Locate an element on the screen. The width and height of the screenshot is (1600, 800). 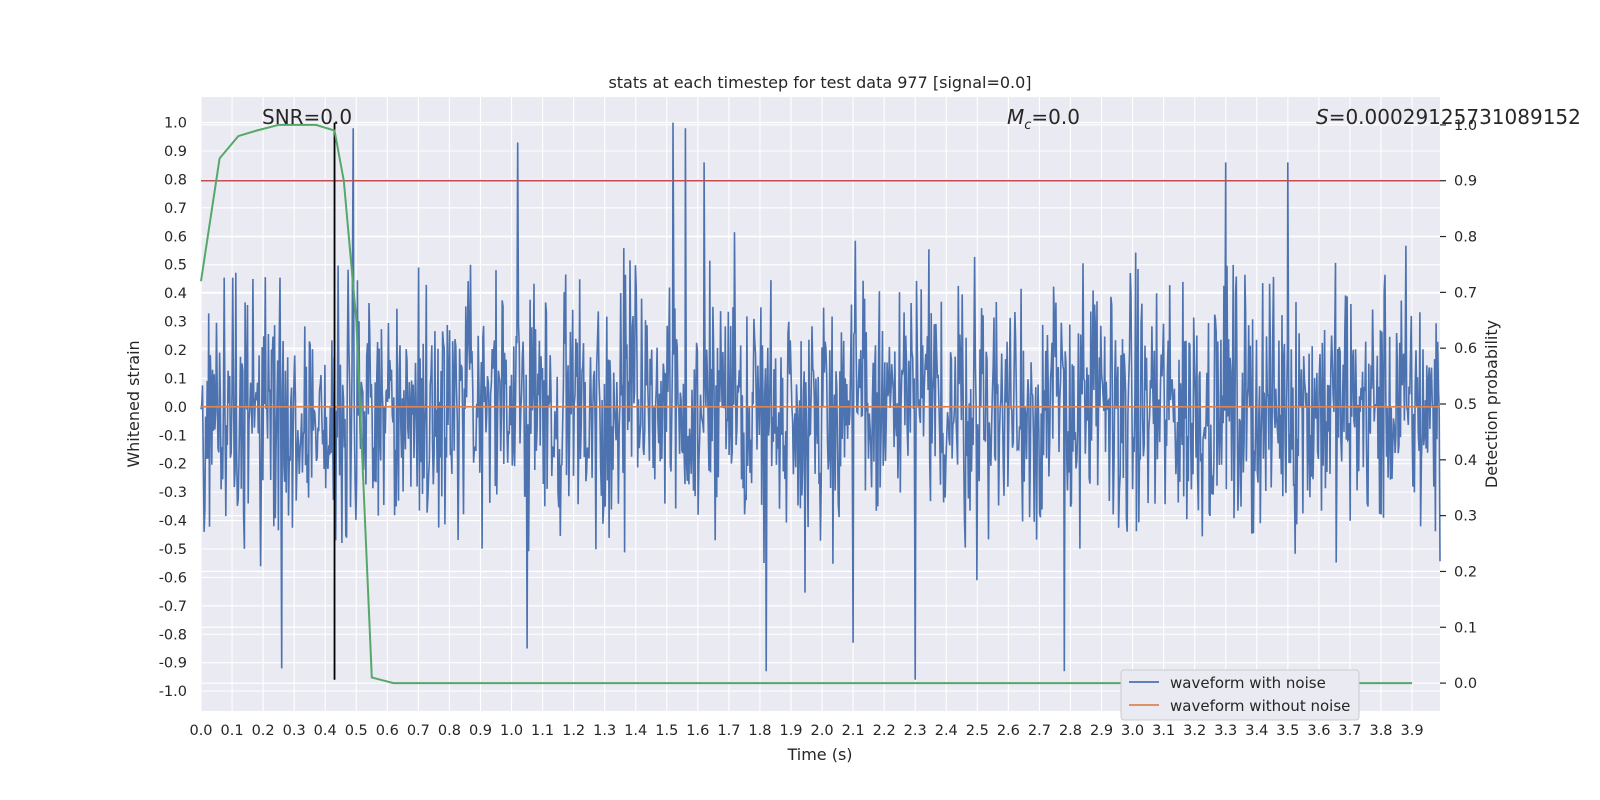
right-y-tick-label-1: 0.9 is located at coordinates (1465, 182).